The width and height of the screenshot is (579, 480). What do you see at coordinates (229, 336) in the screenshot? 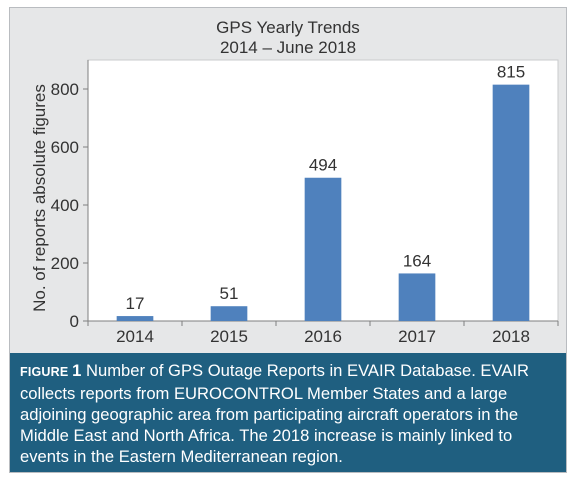
I see `x-tick-label-2015: 2015` at bounding box center [229, 336].